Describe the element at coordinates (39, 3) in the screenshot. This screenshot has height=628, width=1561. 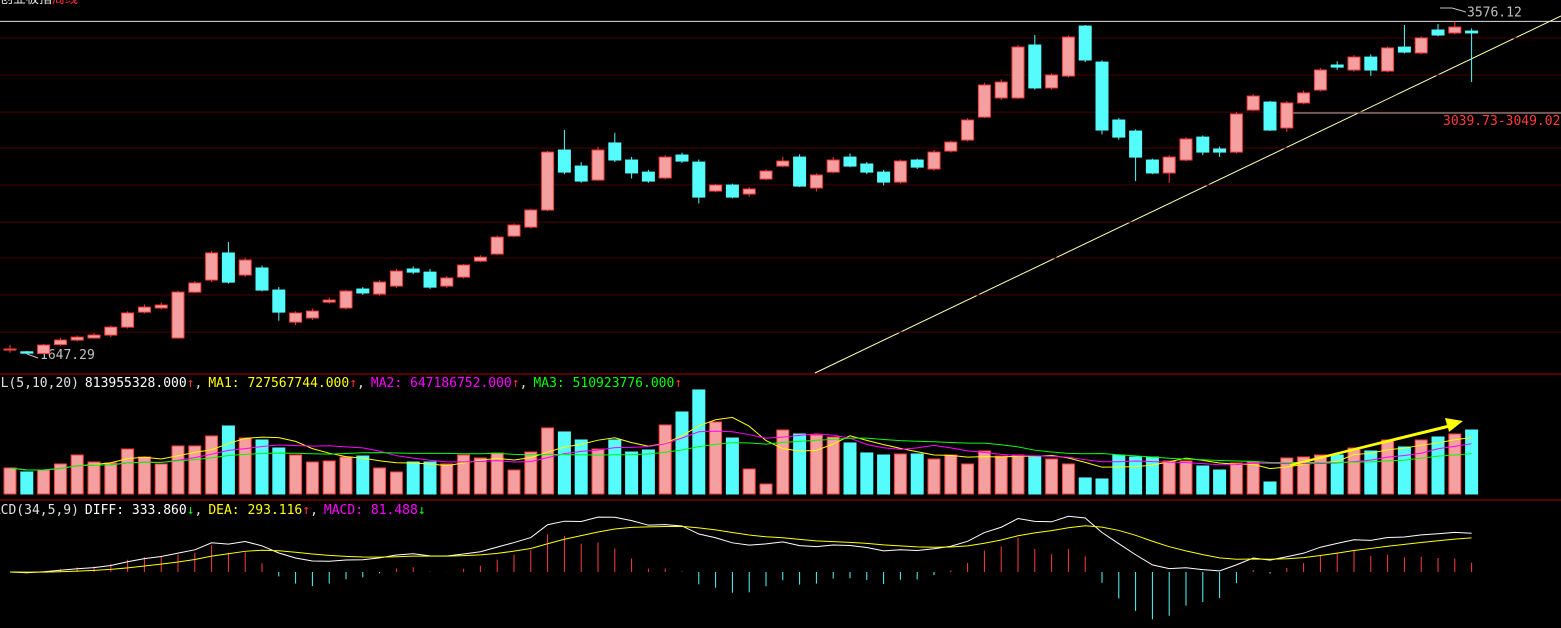
I see `title: 创业板指周线` at that location.